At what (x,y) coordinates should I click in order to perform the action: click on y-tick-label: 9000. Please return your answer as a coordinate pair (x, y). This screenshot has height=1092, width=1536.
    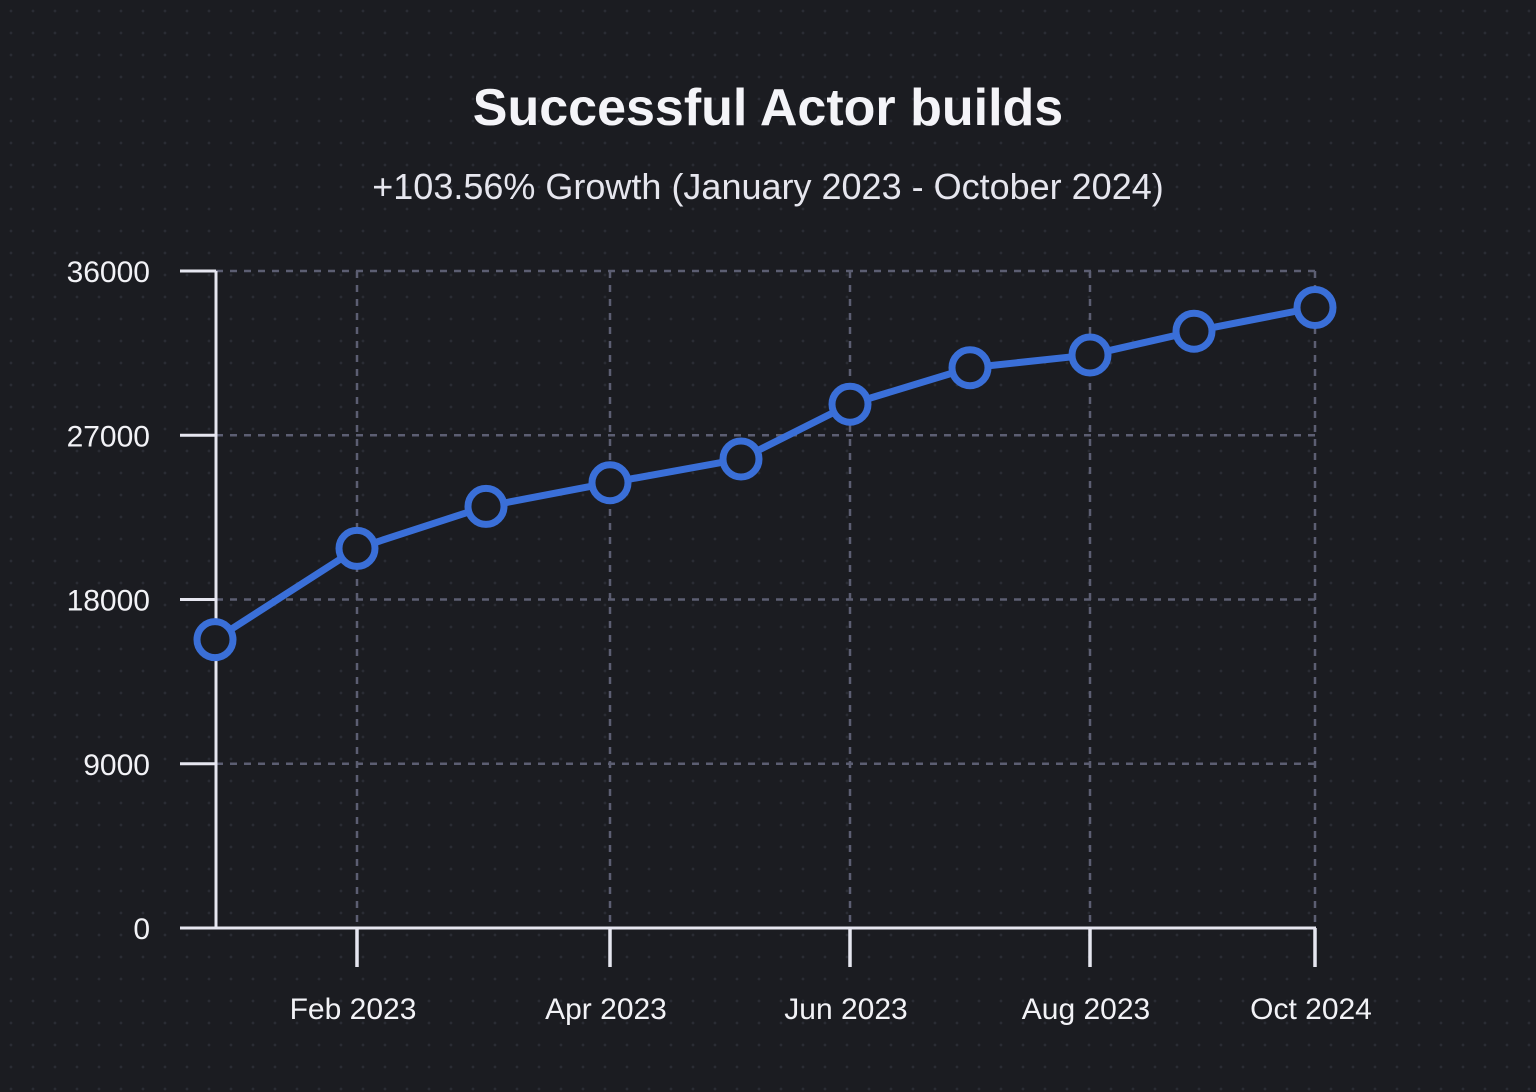
    Looking at the image, I should click on (116, 765).